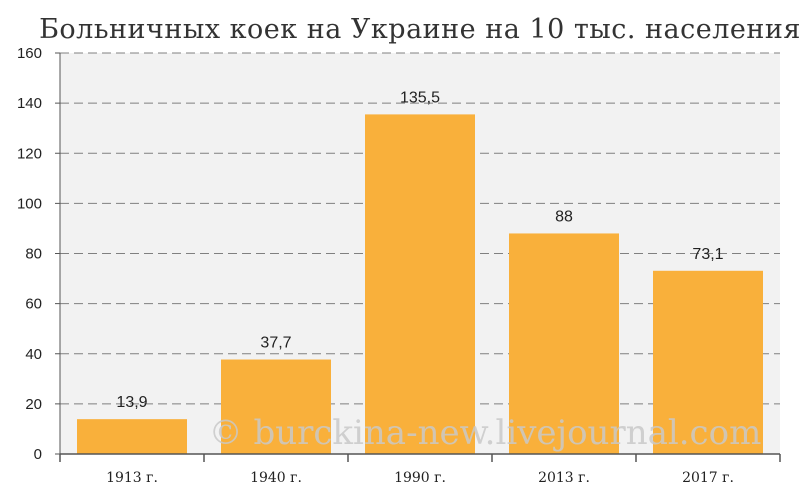 Image resolution: width=800 pixels, height=501 pixels. I want to click on y-axis: 0 20 40 60 80 100 120 140 160, so click(39, 254).